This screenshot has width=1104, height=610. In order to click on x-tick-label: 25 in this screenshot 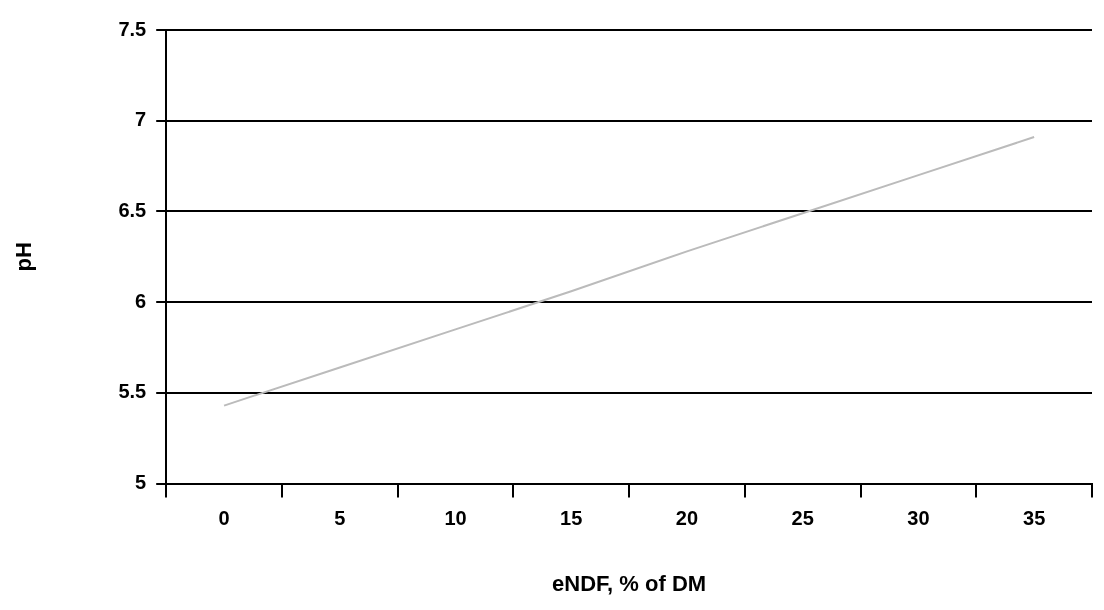, I will do `click(802, 518)`.